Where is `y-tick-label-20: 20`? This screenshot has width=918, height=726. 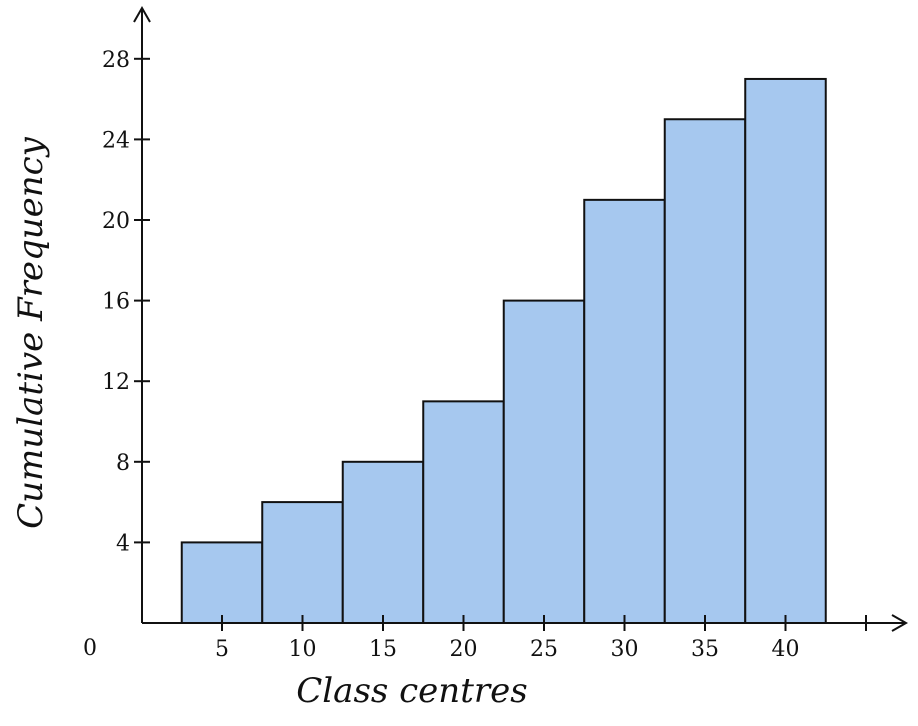
y-tick-label-20: 20 is located at coordinates (116, 221).